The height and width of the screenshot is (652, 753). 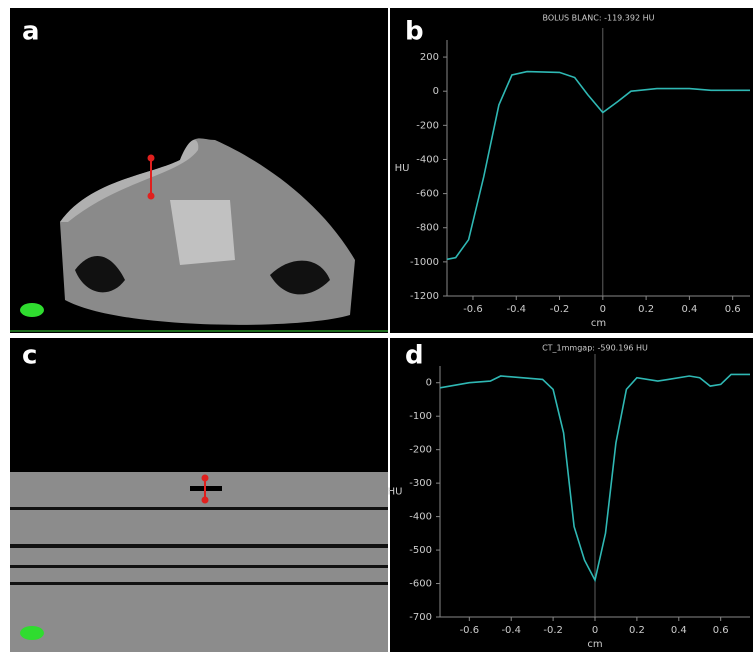 What do you see at coordinates (420, 617) in the screenshot?
I see `y-tick-label: -700` at bounding box center [420, 617].